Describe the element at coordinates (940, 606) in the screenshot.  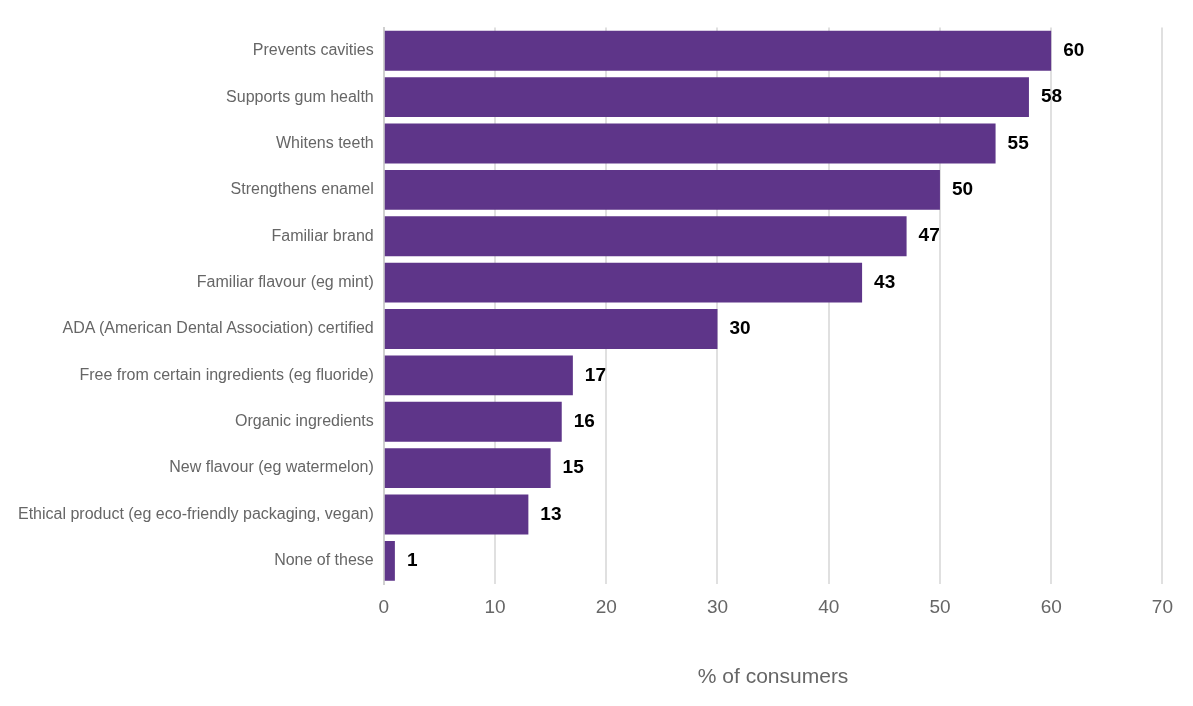
I see `x-tick-label: 50` at that location.